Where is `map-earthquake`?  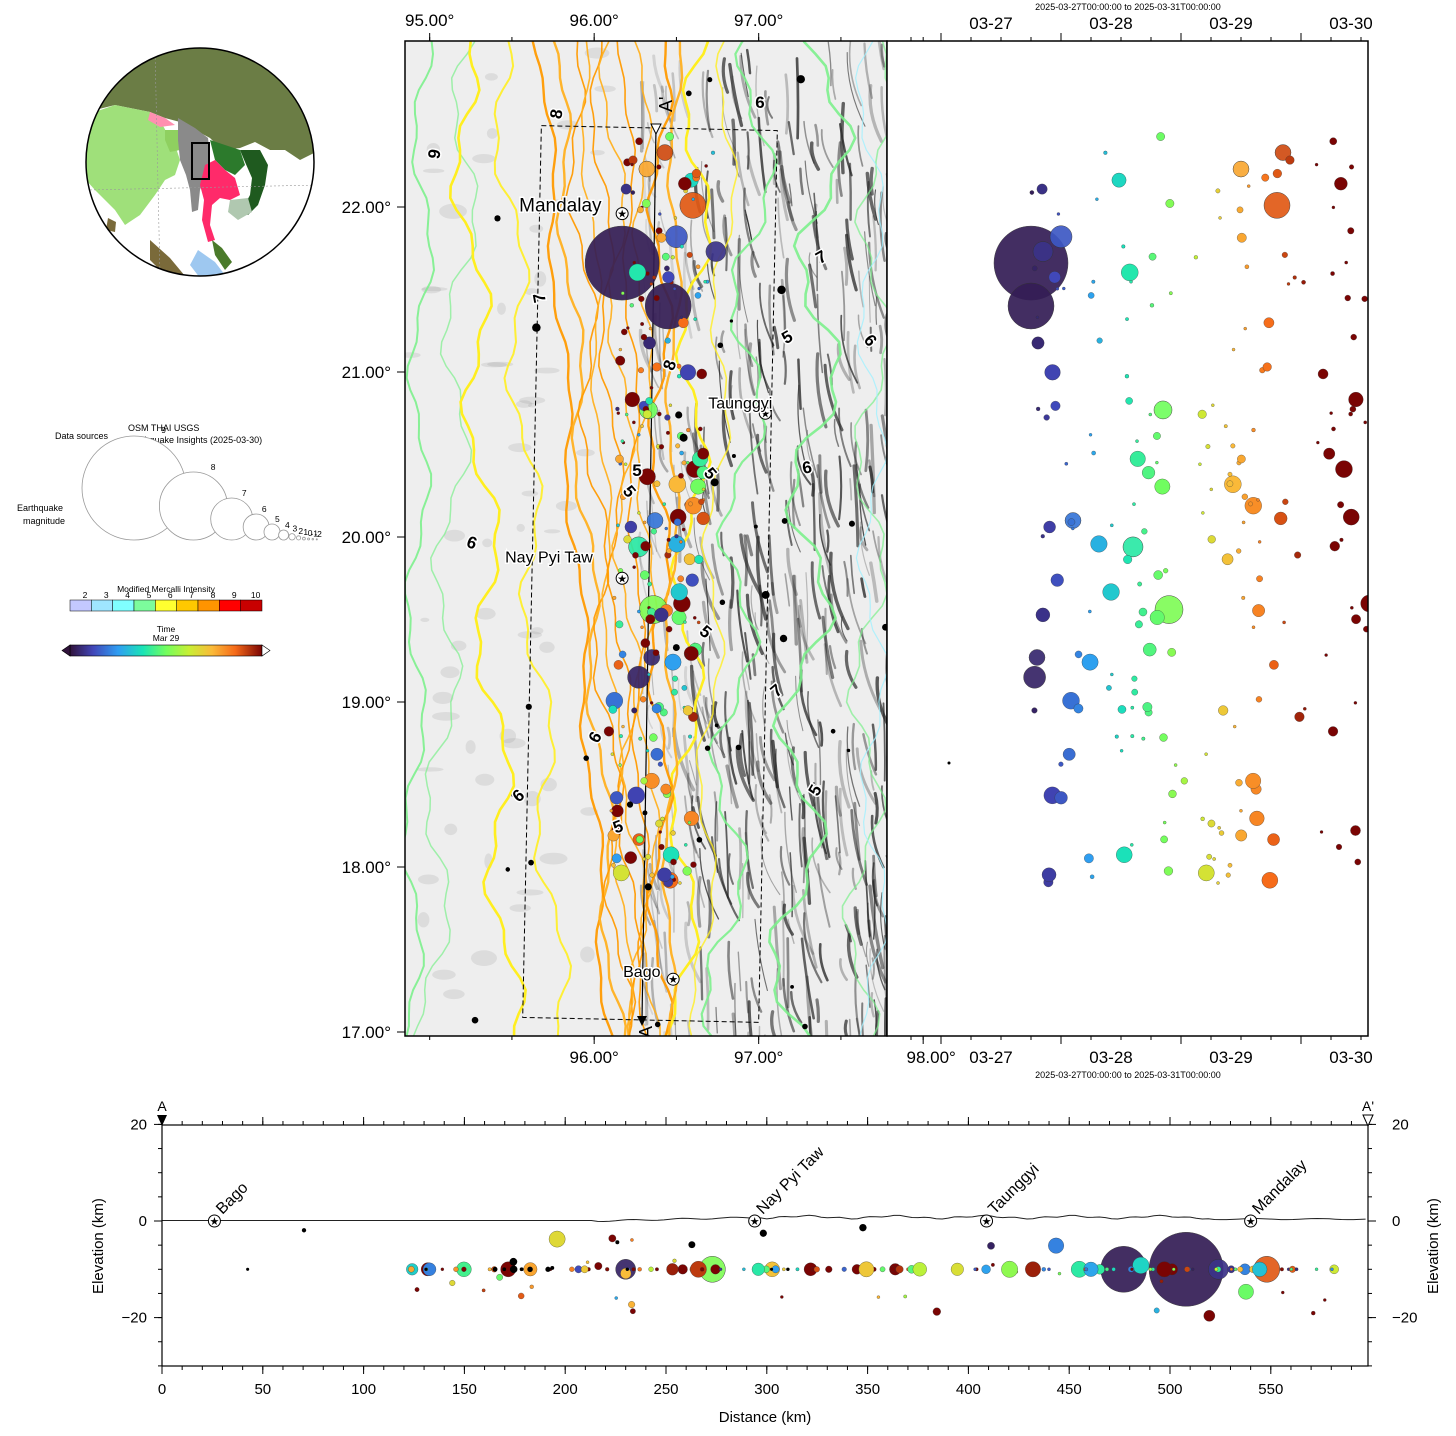
map-earthquake is located at coordinates (655, 520).